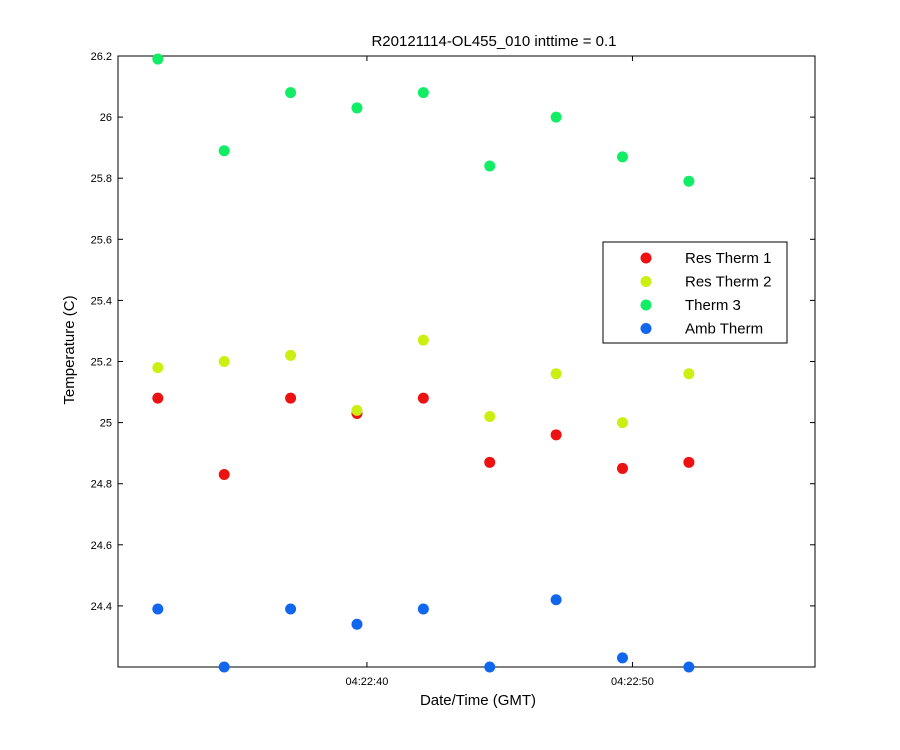 Image resolution: width=900 pixels, height=750 pixels. I want to click on y-tick-label: 25.2, so click(101, 363).